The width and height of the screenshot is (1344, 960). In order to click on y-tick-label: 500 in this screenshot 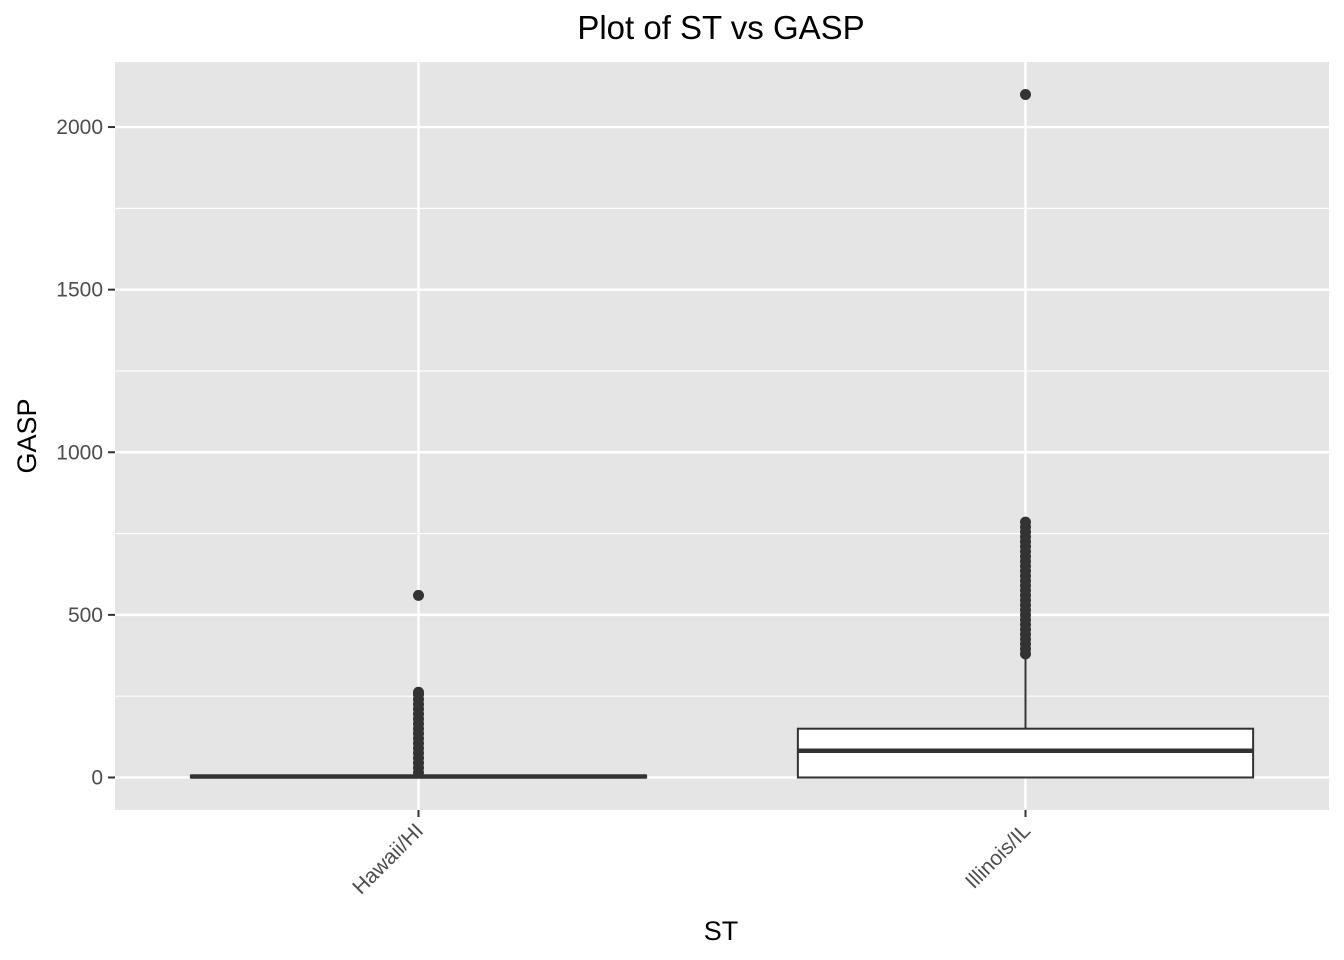, I will do `click(85, 615)`.